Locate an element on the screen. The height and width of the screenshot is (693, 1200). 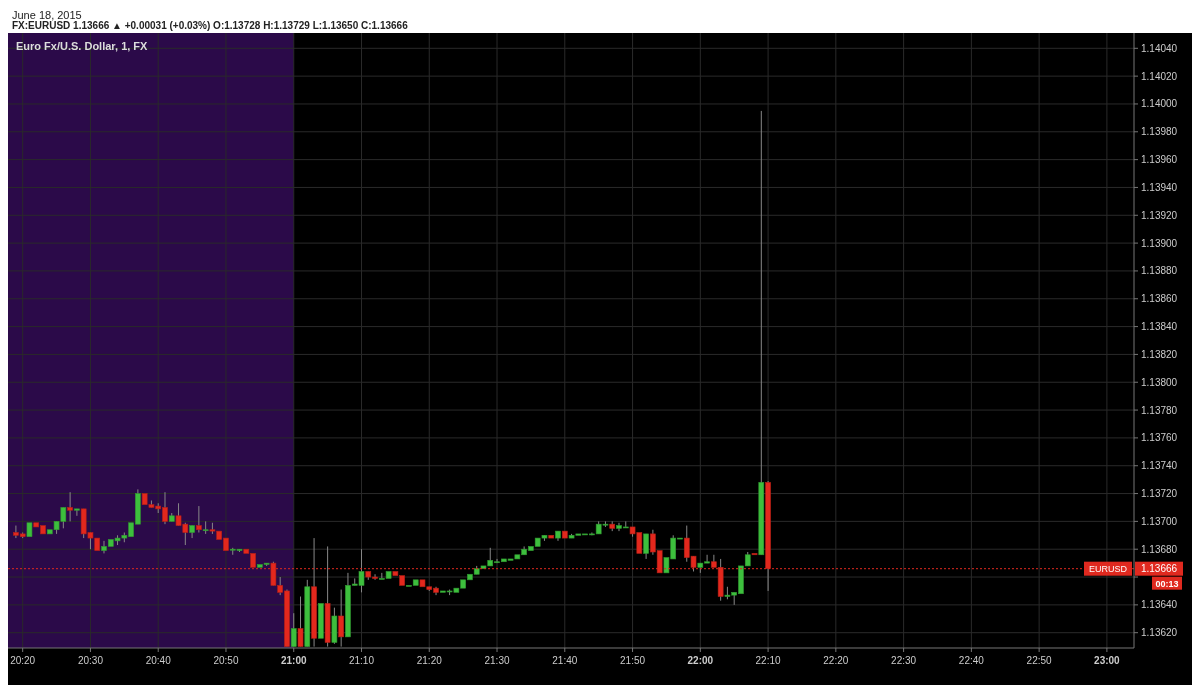
x-tick-label: 21:30 is located at coordinates (497, 660).